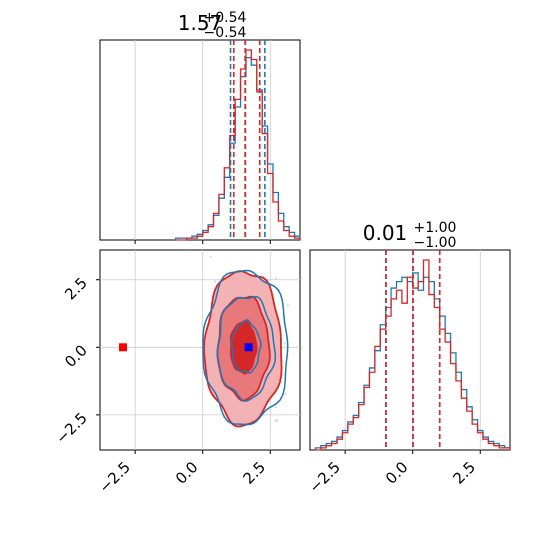  Describe the element at coordinates (225, 33) in the screenshot. I see `title-top-left-minus: −0.54` at that location.